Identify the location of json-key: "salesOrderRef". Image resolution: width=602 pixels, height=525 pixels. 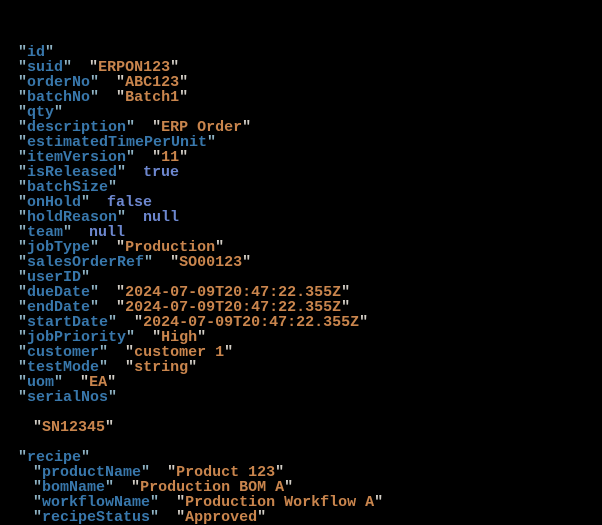
(85, 262).